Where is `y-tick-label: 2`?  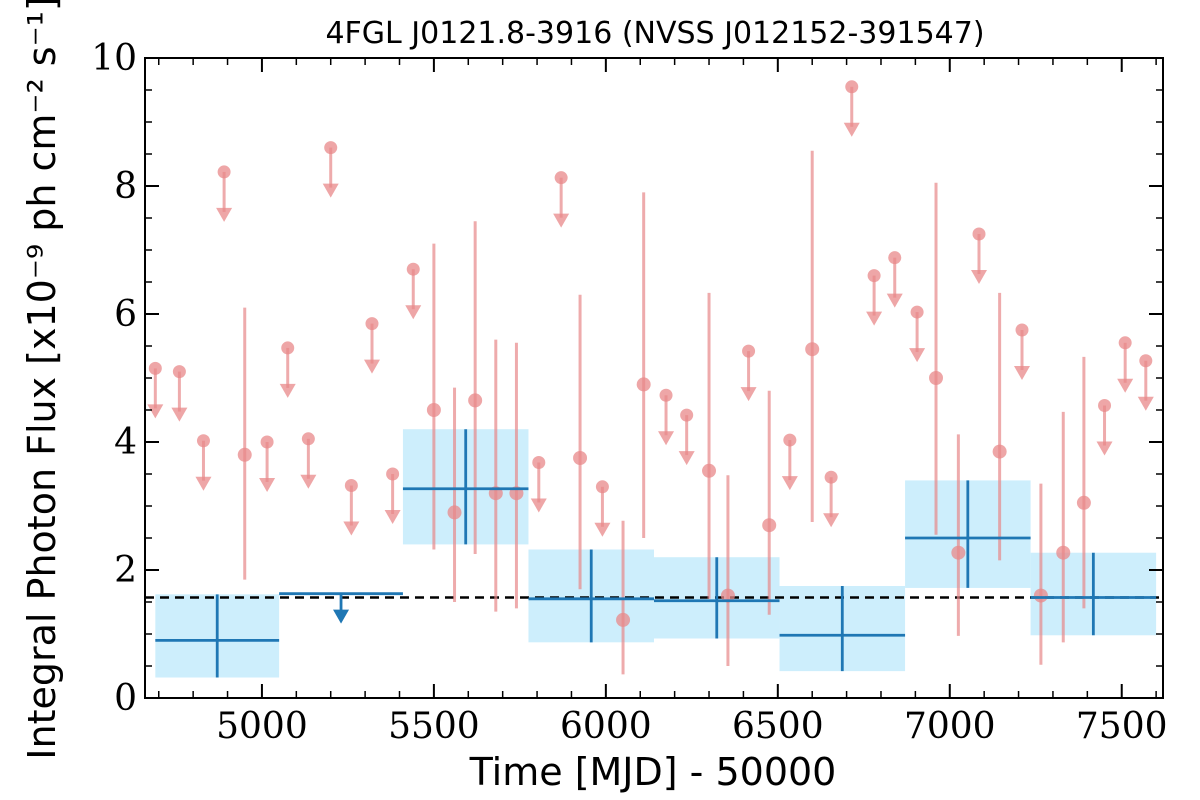
y-tick-label: 2 is located at coordinates (125, 570).